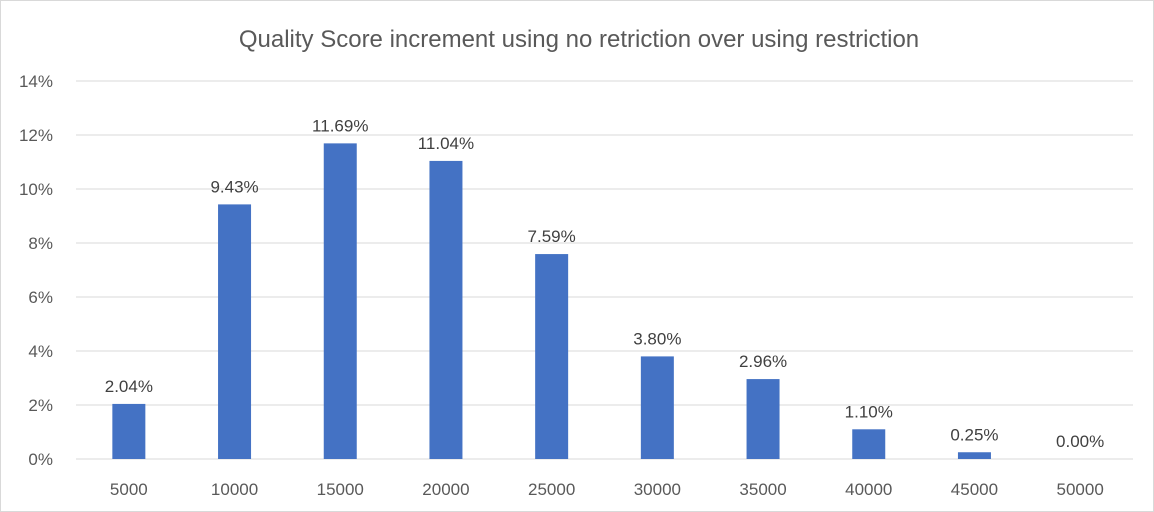  What do you see at coordinates (868, 489) in the screenshot?
I see `x-tick-label: 40000` at bounding box center [868, 489].